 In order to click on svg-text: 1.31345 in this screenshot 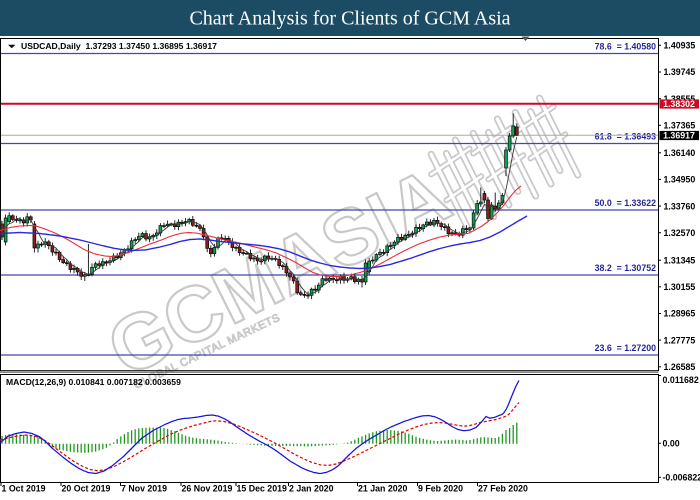, I will do `click(680, 260)`.